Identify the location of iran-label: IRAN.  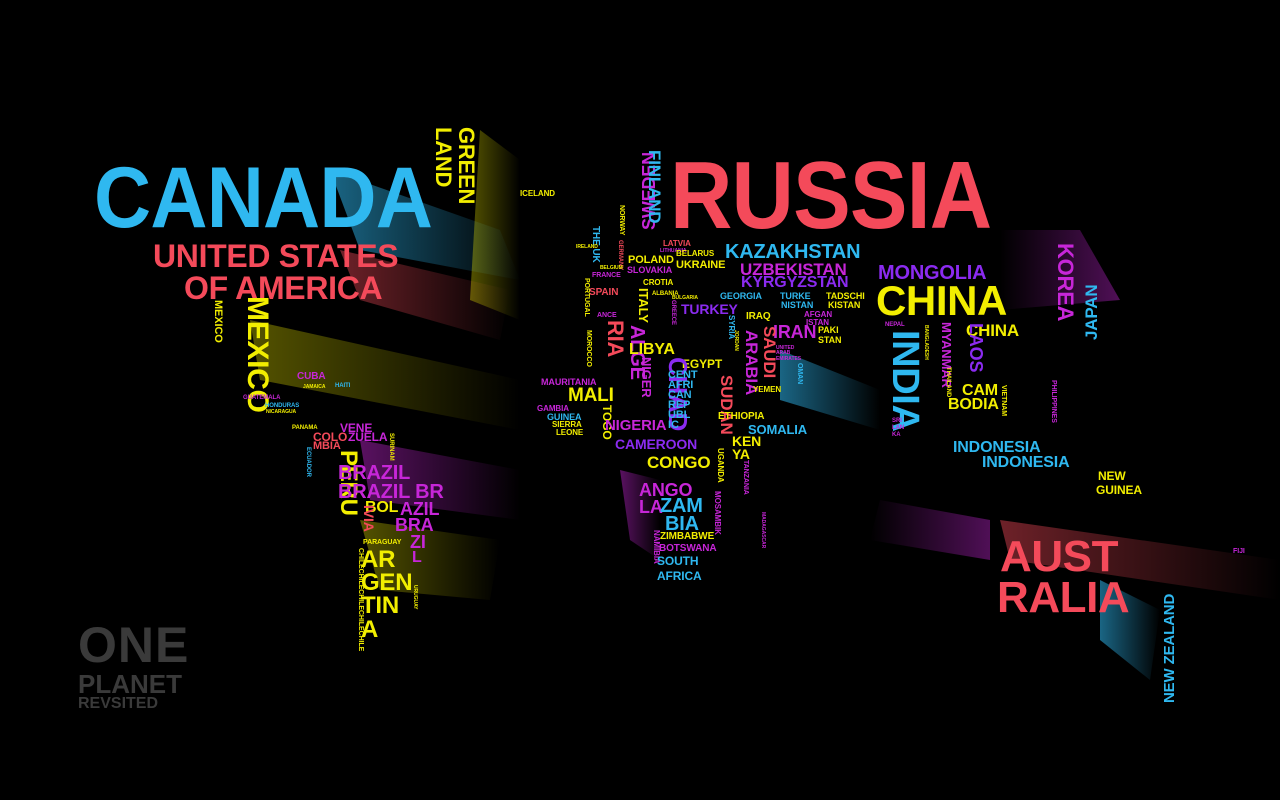
(795, 332).